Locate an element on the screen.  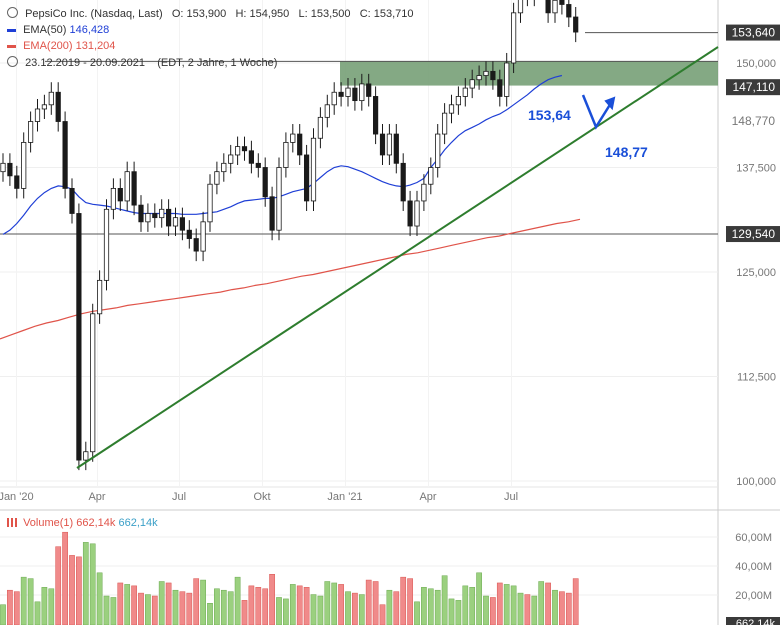
ohlc-low-label: L: is located at coordinates (303, 14).